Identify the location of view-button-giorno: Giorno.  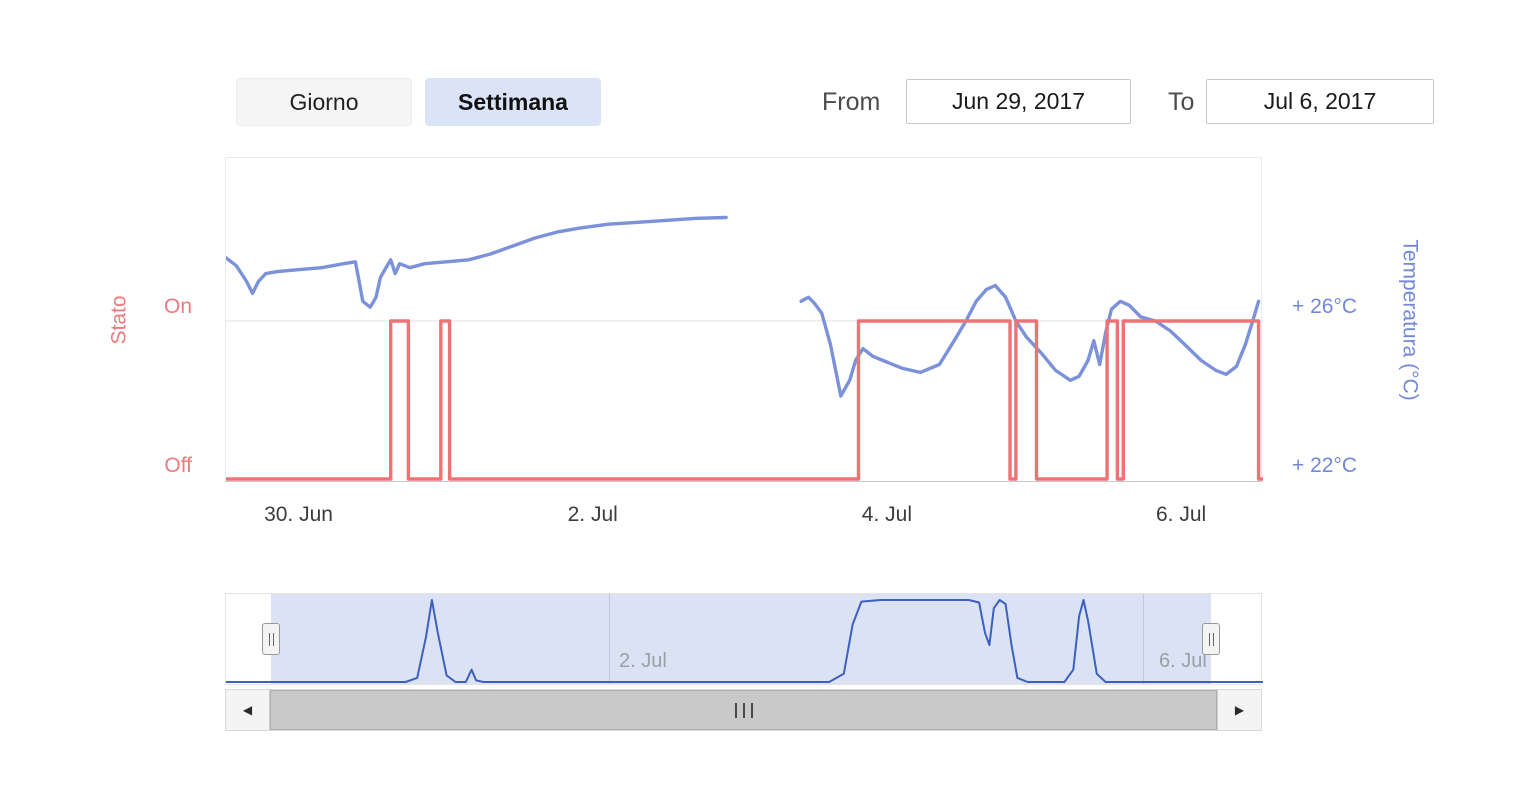
(324, 102).